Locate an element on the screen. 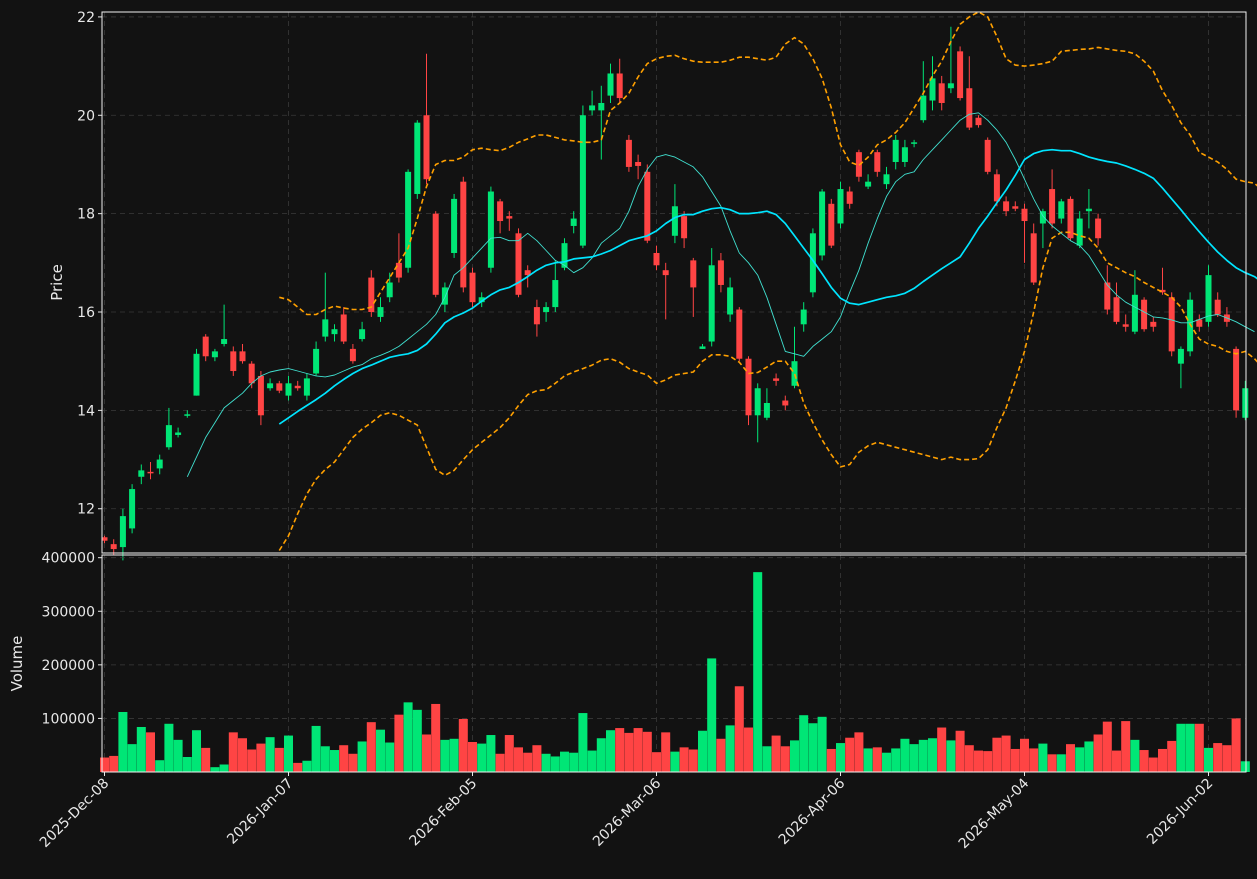  volume-y-tick-label: 400000 is located at coordinates (68, 559).